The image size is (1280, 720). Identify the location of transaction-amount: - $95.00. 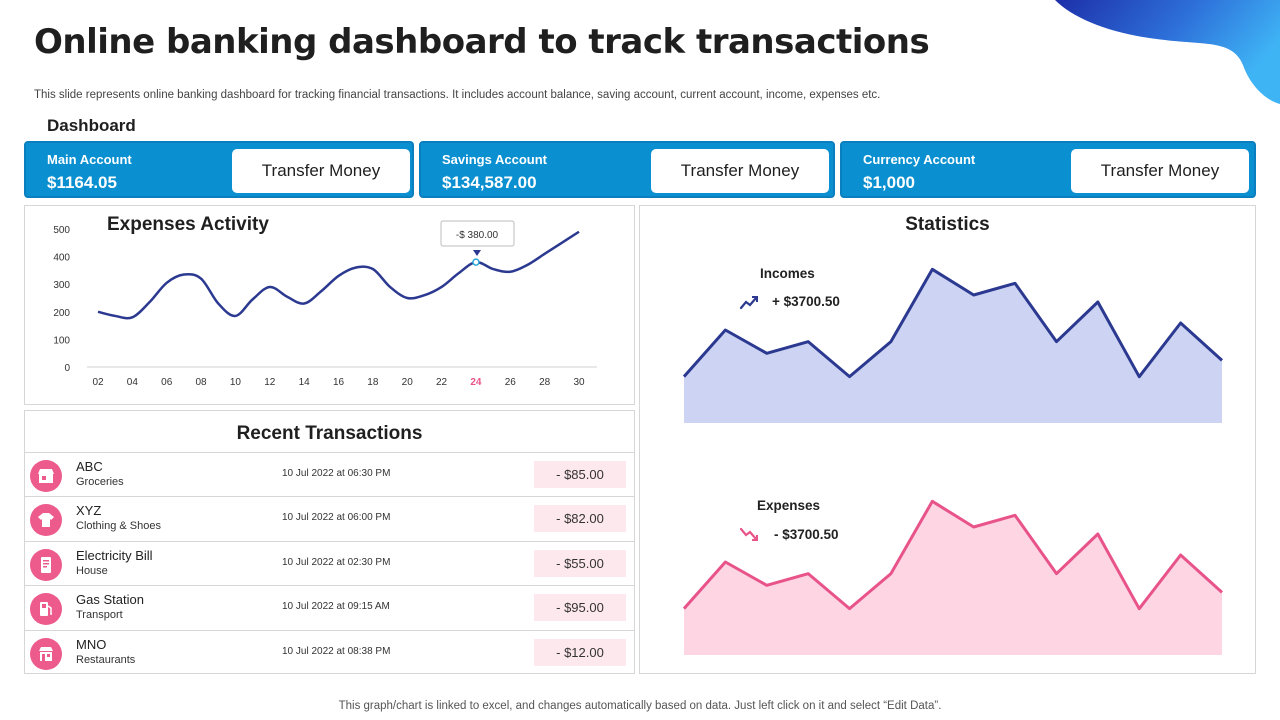
(580, 607).